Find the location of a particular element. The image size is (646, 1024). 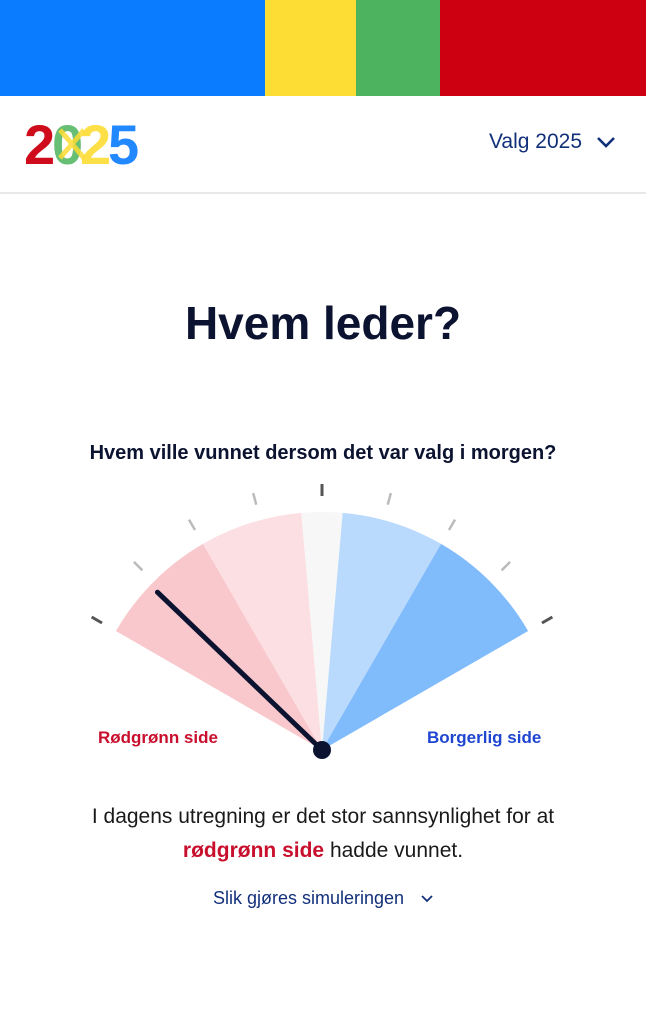

page-title: Hvem leder? is located at coordinates (323, 323).